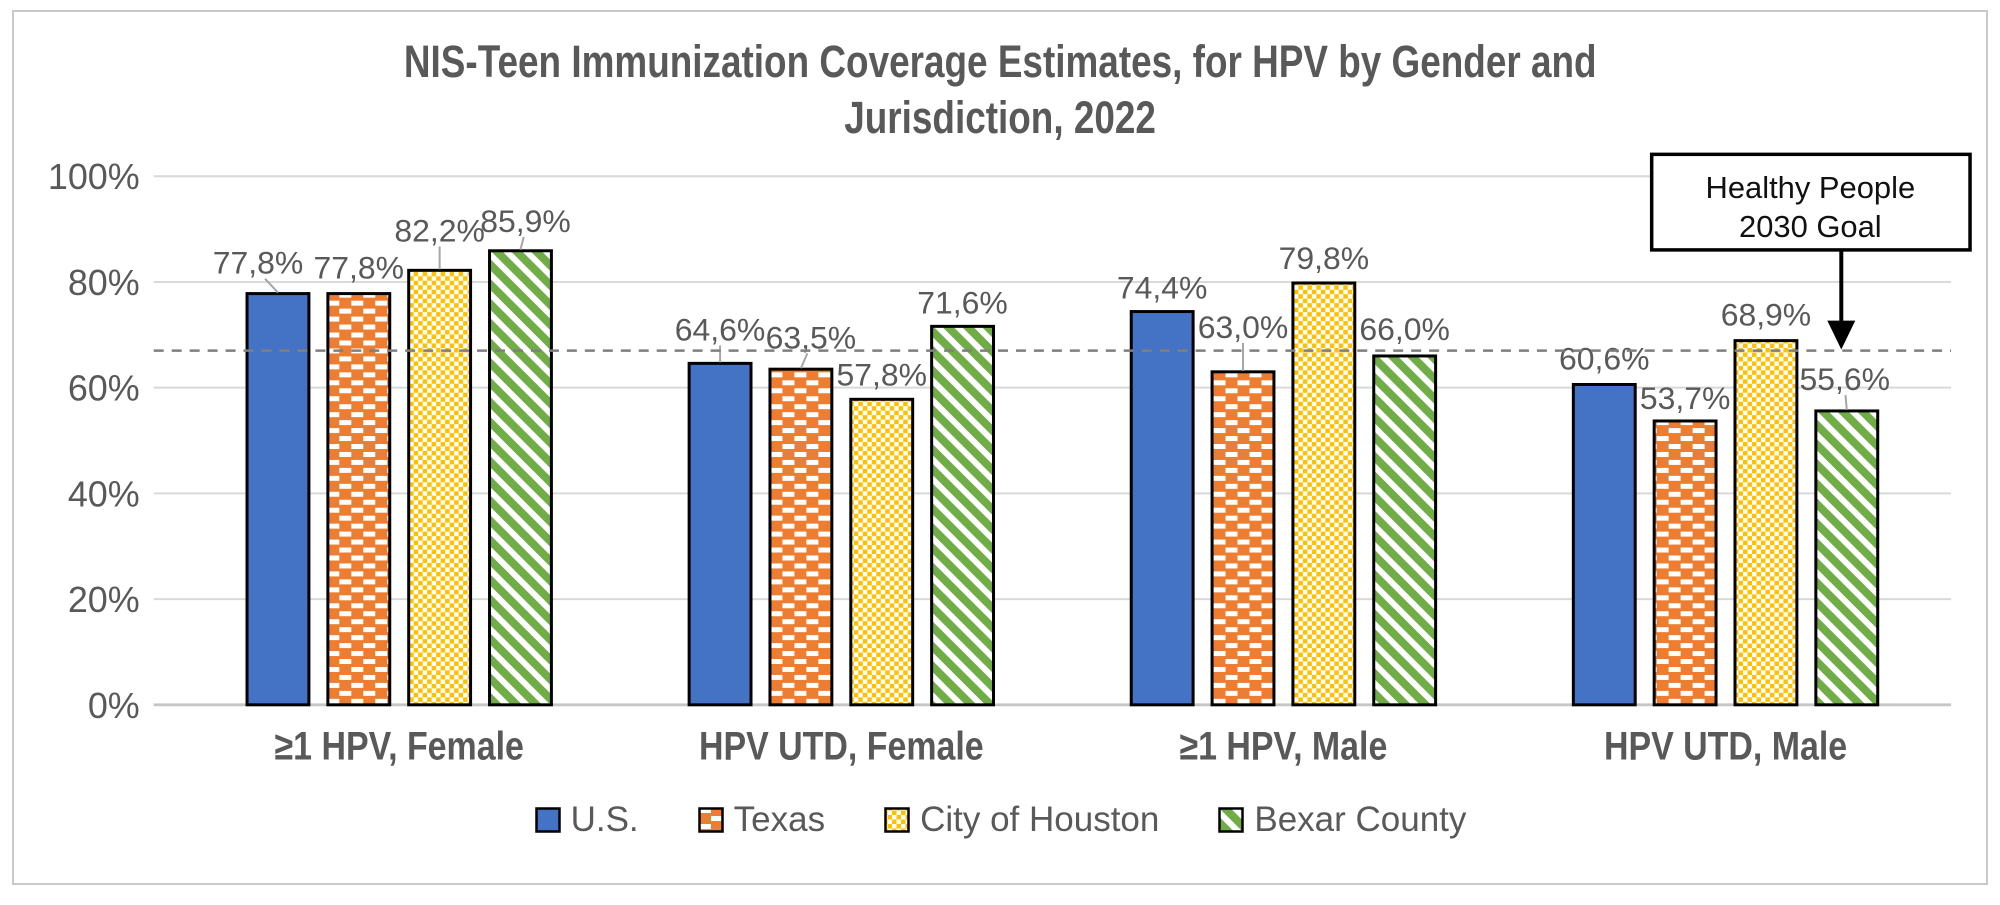  Describe the element at coordinates (520, 478) in the screenshot. I see `bar-bexar-county-1-hpv-female` at that location.